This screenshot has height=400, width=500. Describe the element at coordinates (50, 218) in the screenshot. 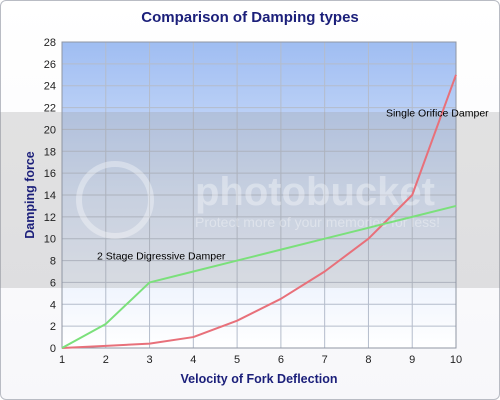

I see `y-tick-label: 12` at that location.